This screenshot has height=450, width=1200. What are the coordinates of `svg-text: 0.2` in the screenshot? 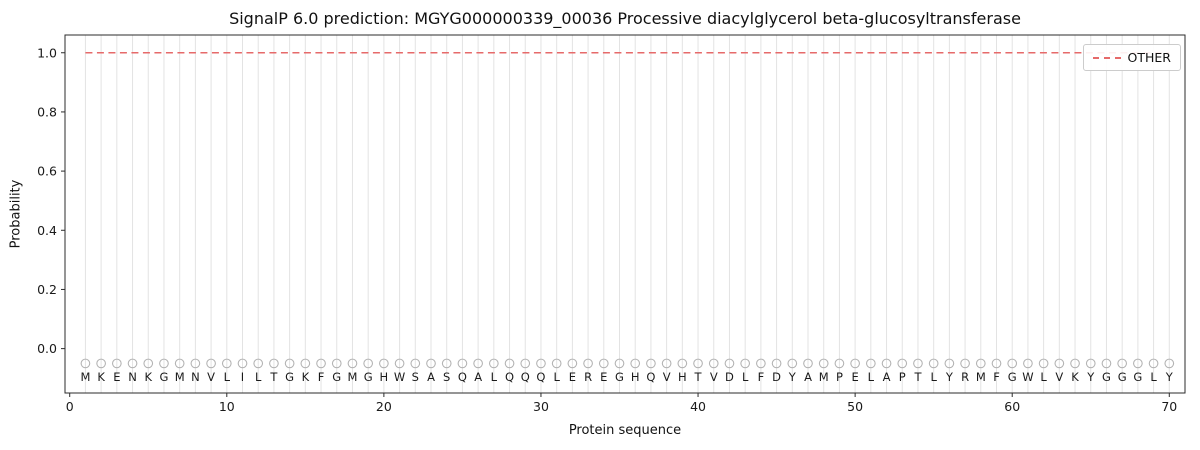 It's located at (47, 289).